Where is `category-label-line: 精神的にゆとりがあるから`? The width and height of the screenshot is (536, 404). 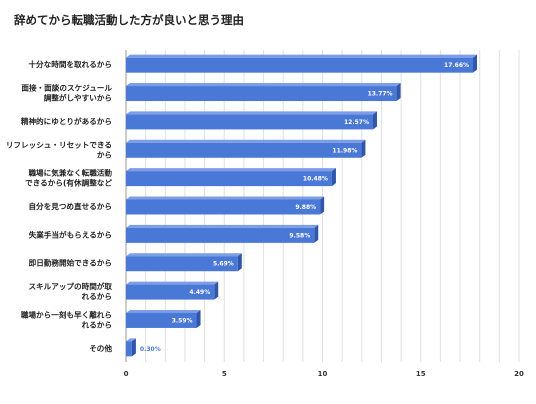
category-label-line: 精神的にゆとりがあるから is located at coordinates (66, 121).